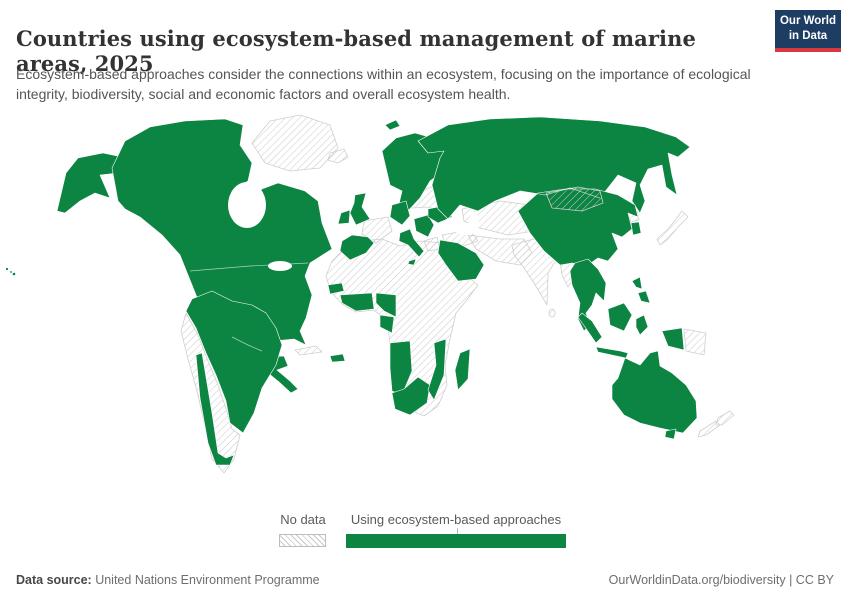 This screenshot has height=600, width=850. I want to click on region-iberia, so click(357, 247).